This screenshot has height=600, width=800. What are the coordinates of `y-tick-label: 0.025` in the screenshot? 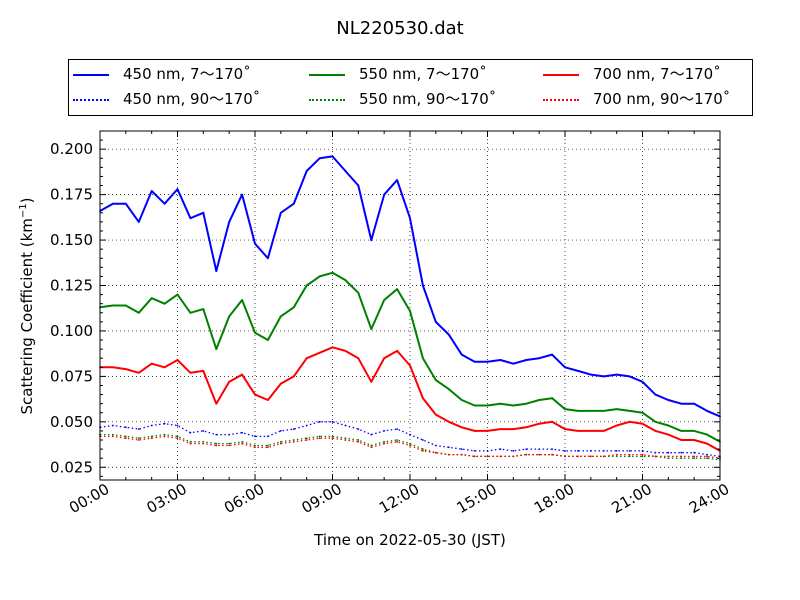 It's located at (71, 467).